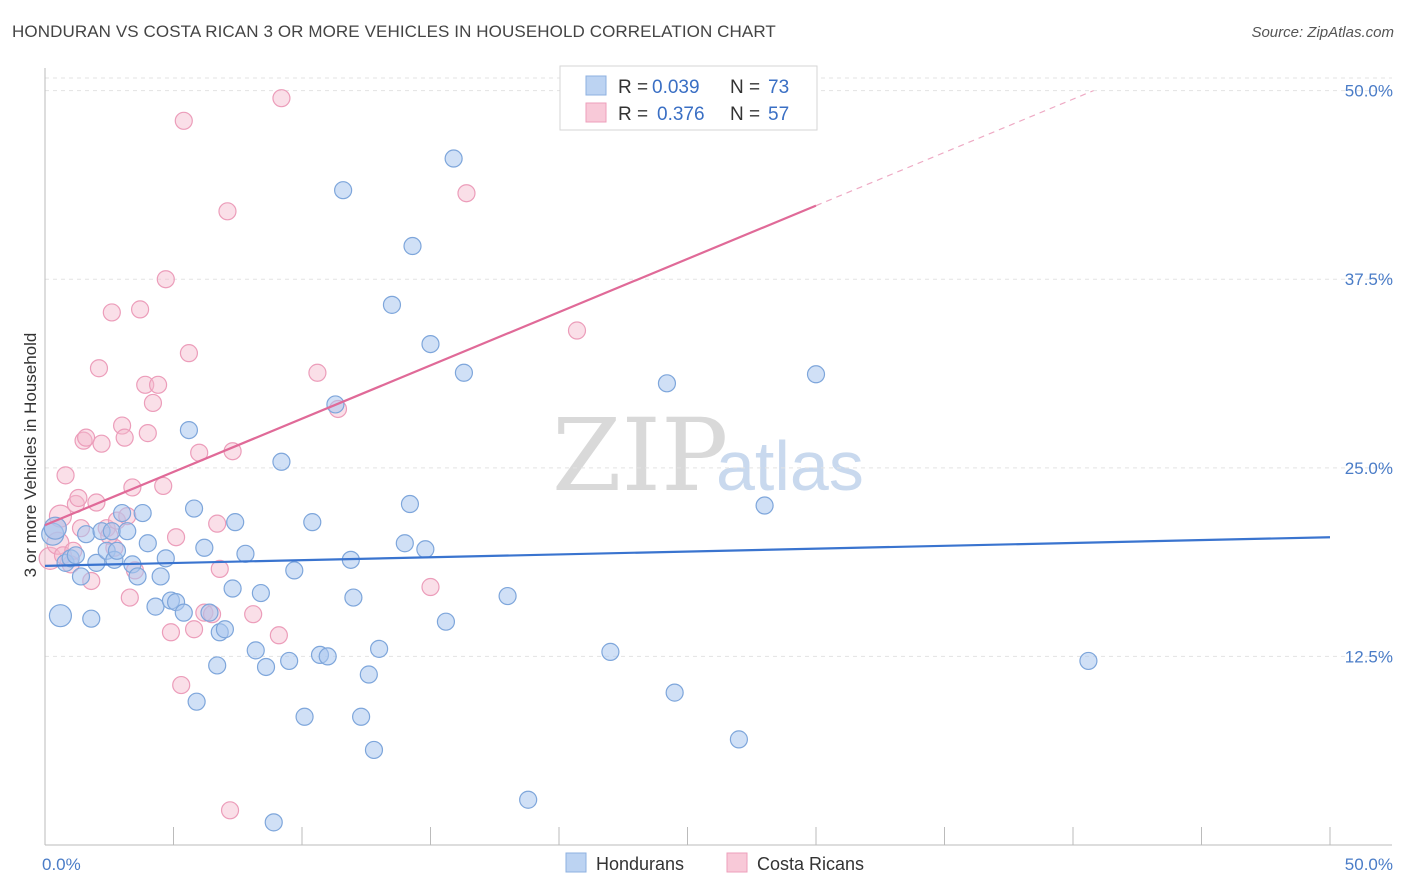  I want to click on y-tick-label: 25.0%, so click(1369, 468).